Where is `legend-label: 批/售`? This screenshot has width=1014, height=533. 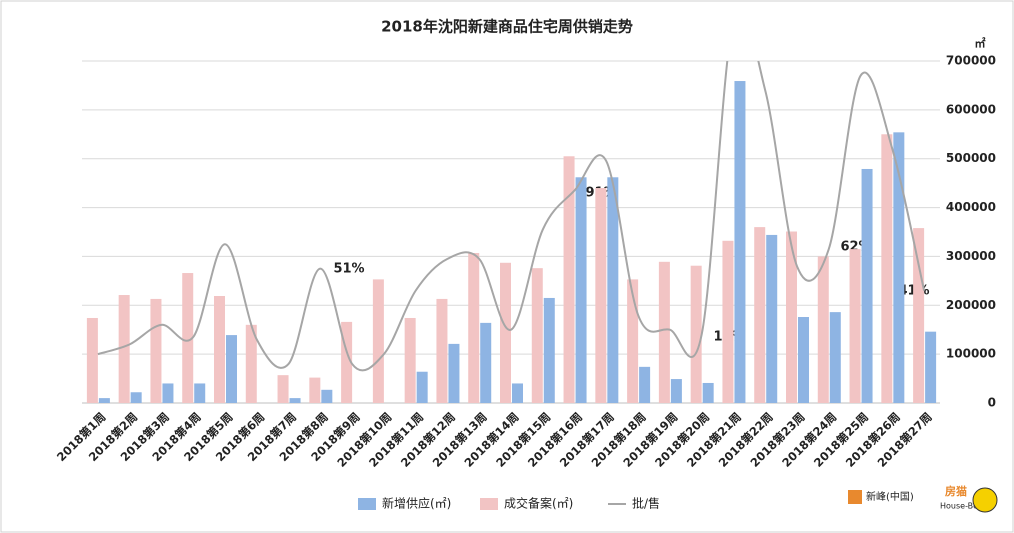 legend-label: 批/售 is located at coordinates (646, 503).